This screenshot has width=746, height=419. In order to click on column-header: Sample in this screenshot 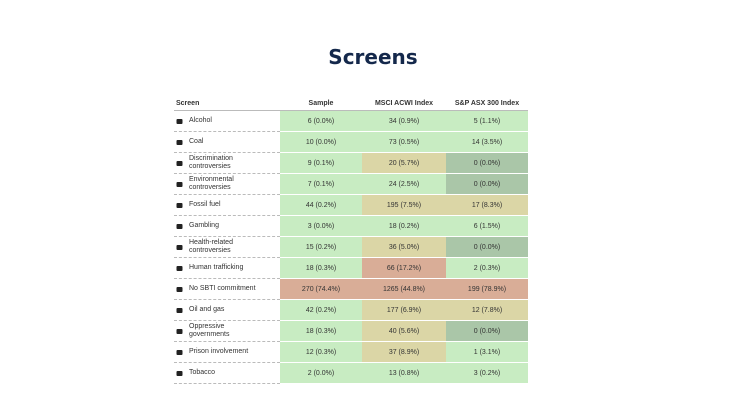, I will do `click(321, 103)`.